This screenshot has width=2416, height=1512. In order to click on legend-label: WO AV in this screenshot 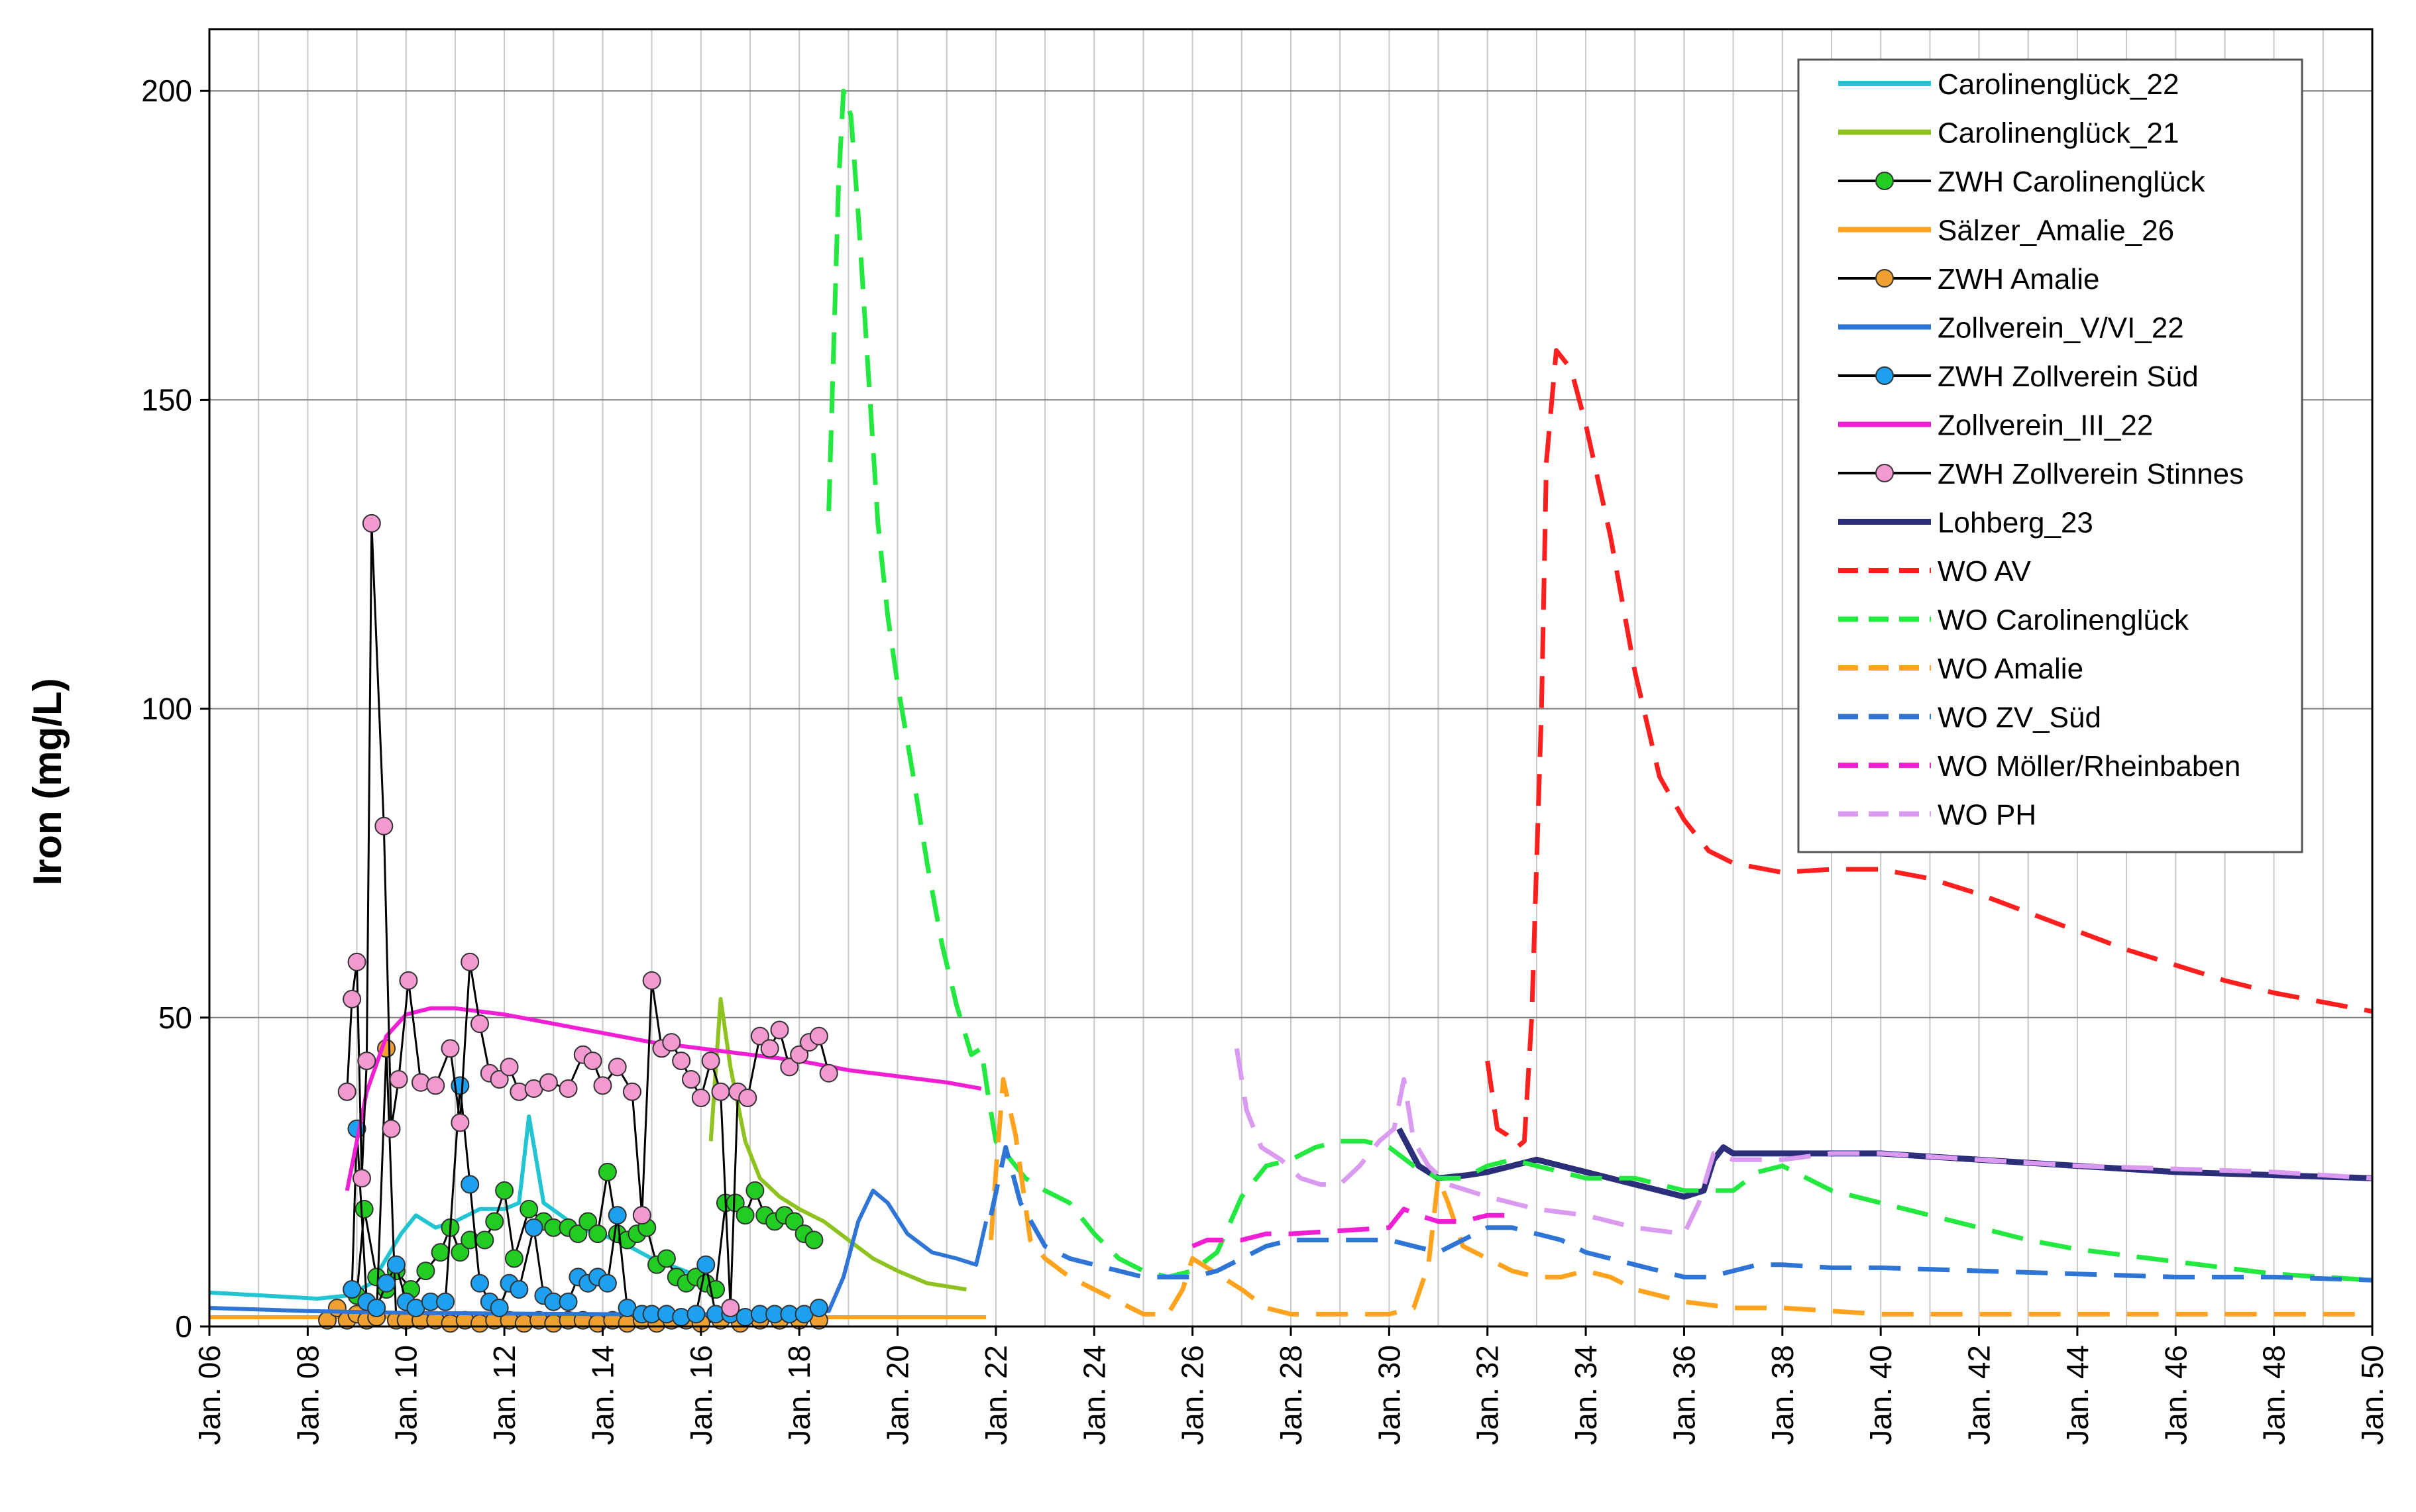, I will do `click(1985, 571)`.